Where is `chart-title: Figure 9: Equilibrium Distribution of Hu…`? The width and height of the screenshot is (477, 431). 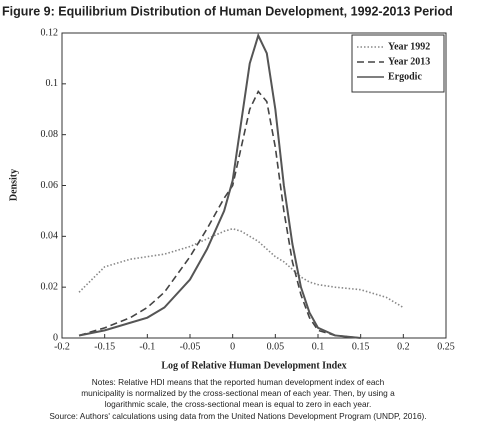 chart-title: Figure 9: Equilibrium Distribution of Hu… is located at coordinates (227, 11).